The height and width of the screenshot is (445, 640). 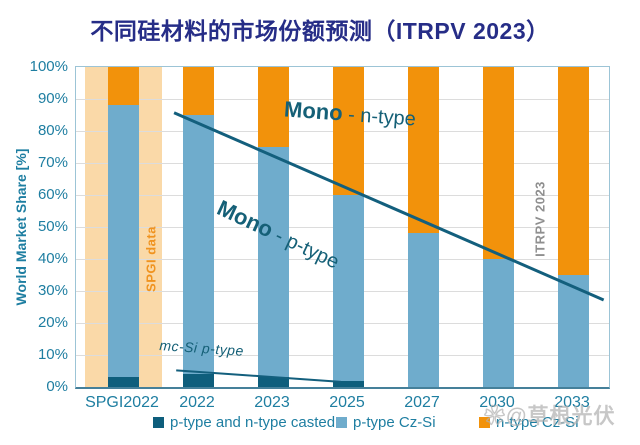 I want to click on y-tick-label: 60%, so click(x=52, y=194).